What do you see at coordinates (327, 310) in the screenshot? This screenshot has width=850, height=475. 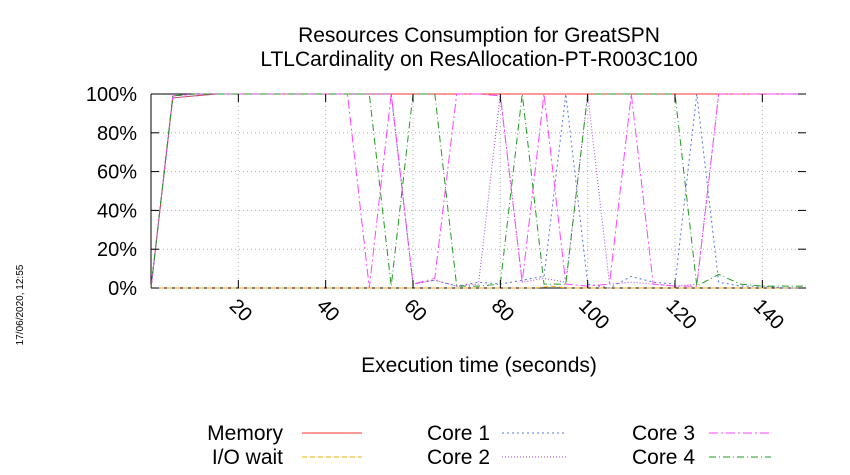 I see `x-tick-label: 40` at bounding box center [327, 310].